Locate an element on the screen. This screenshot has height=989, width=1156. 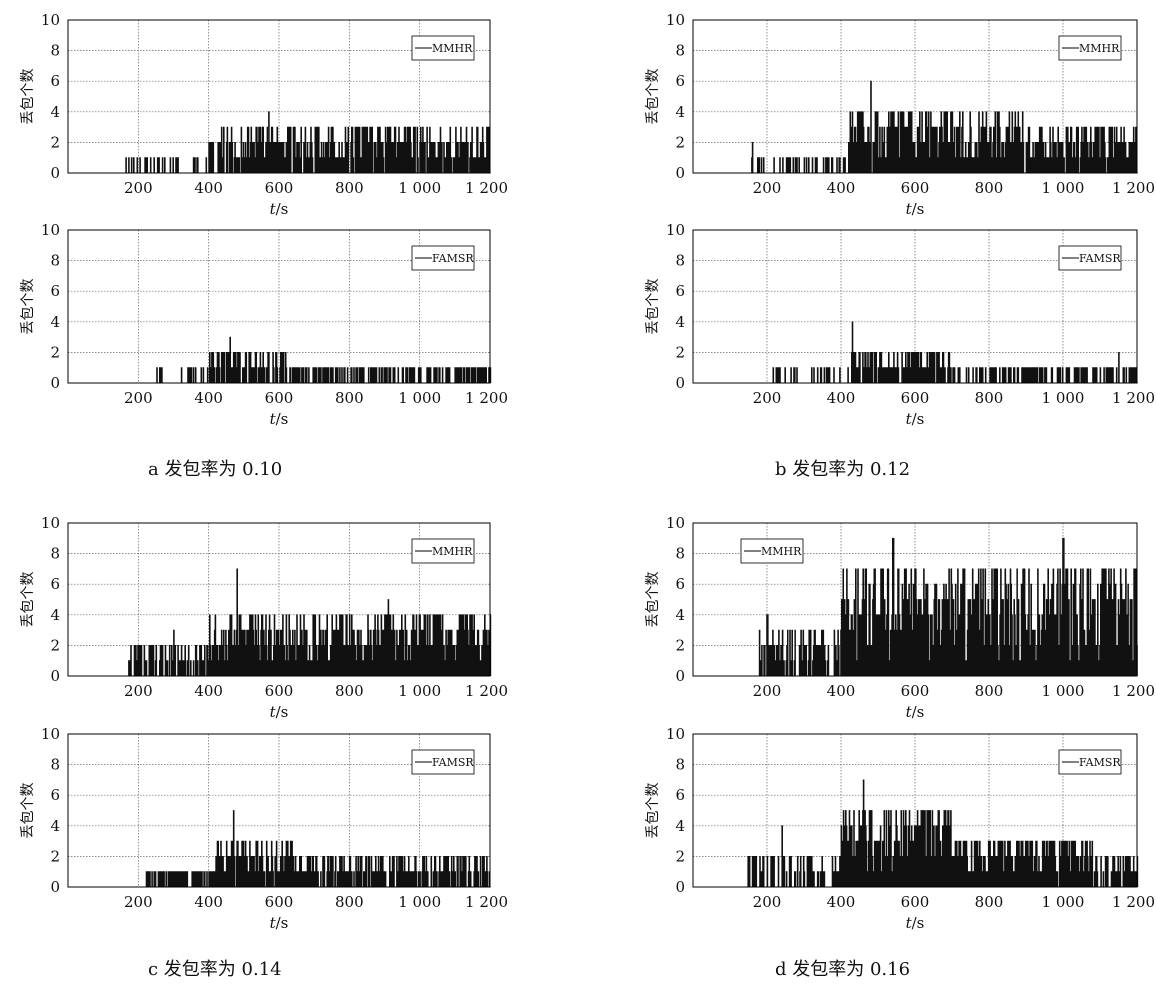
series-line-mmhr is located at coordinates (943, 127).